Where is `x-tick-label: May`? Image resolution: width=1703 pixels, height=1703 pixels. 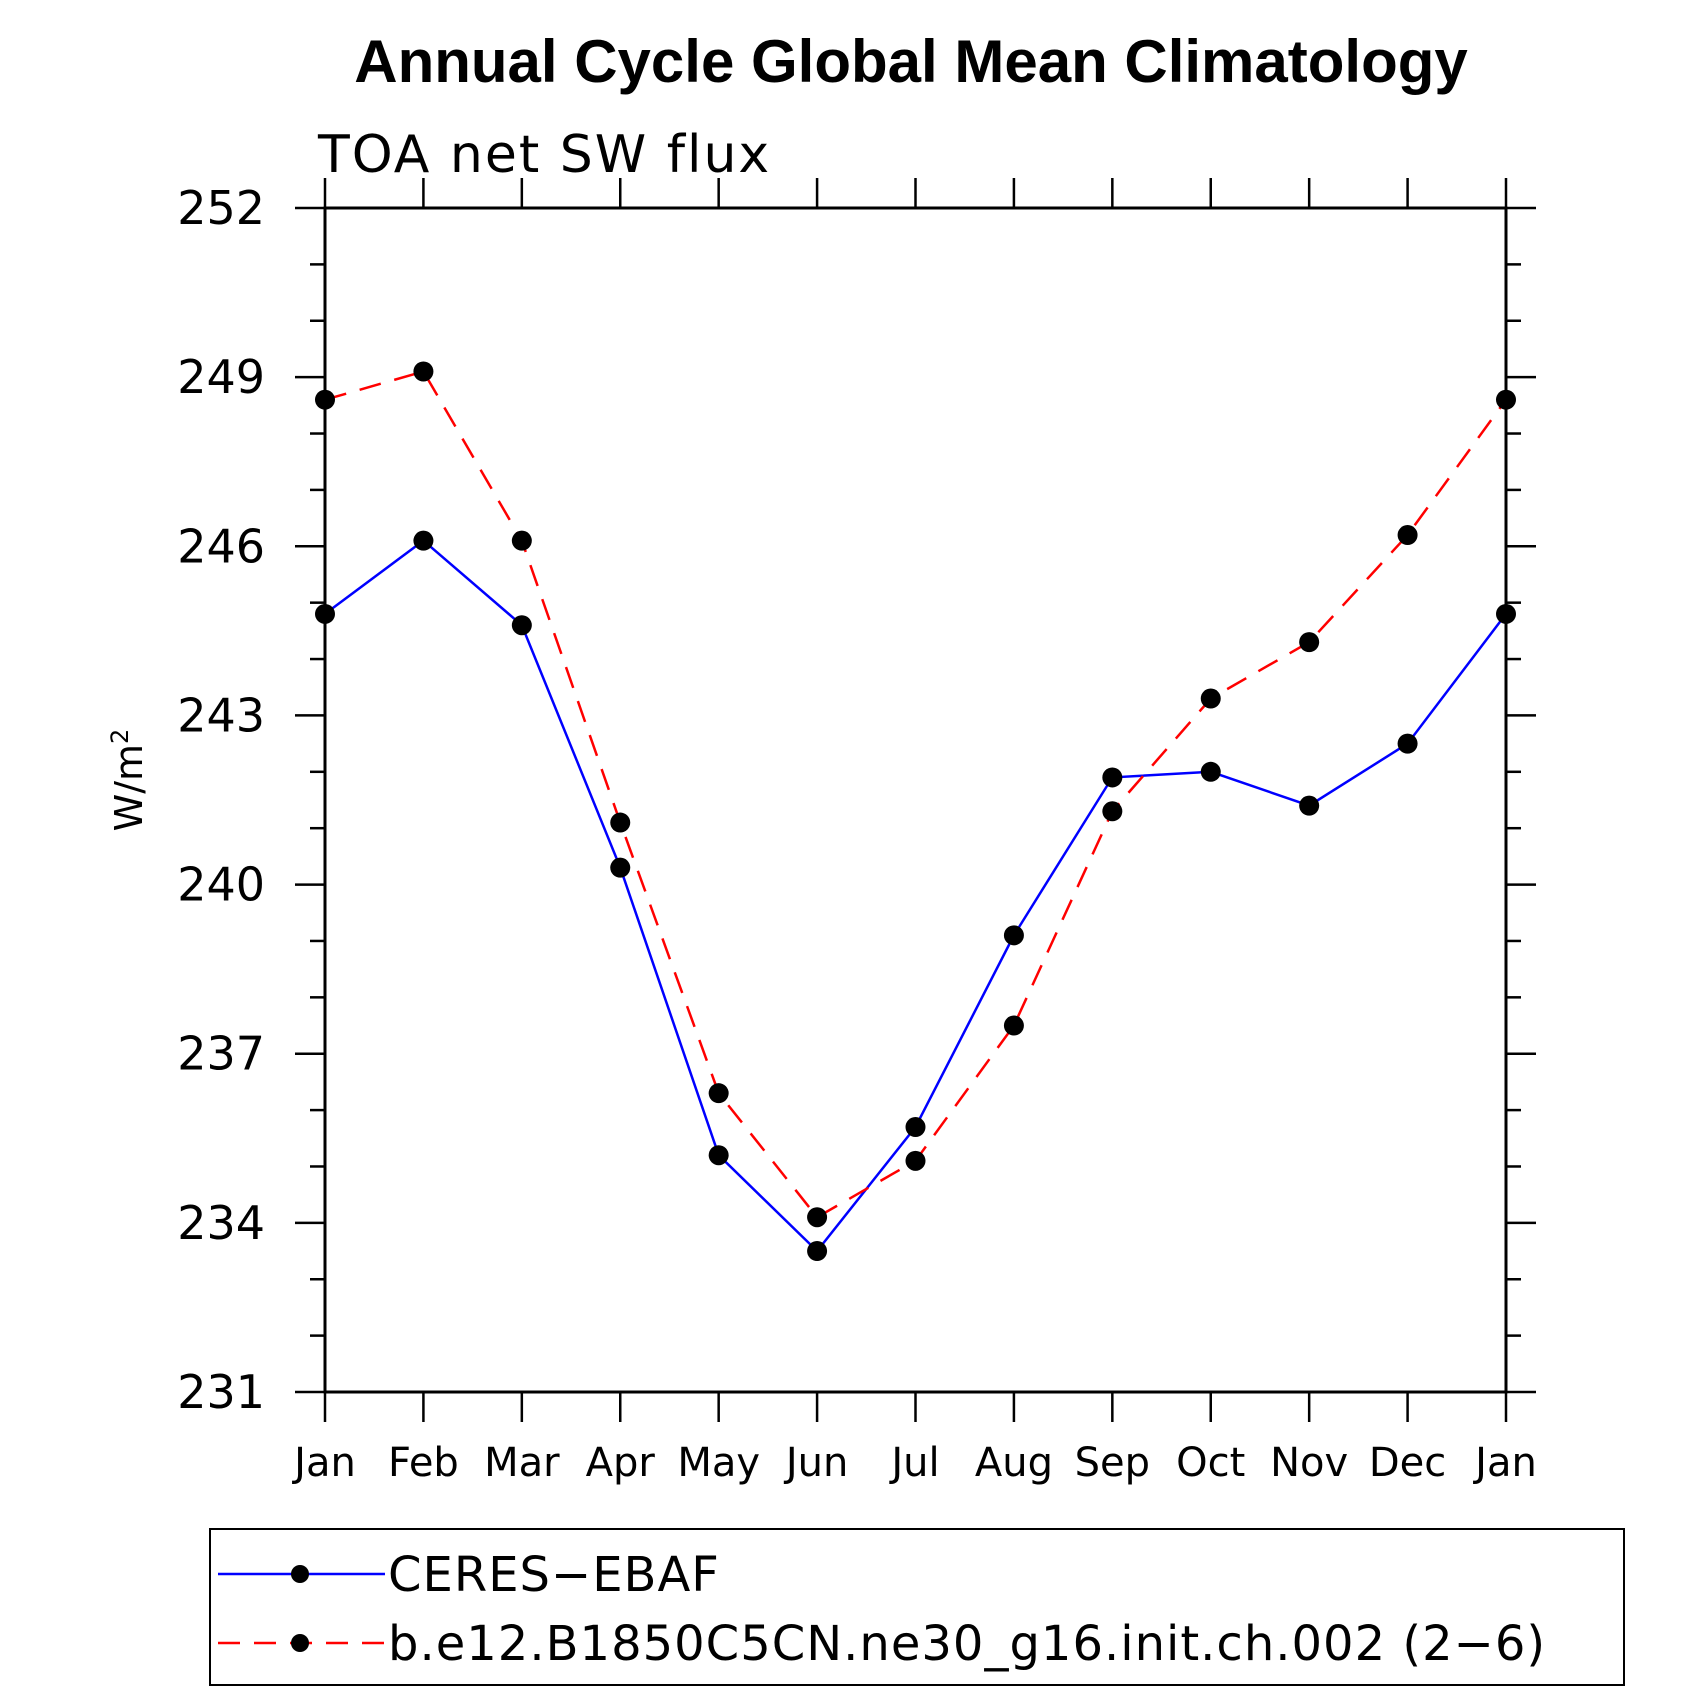 x-tick-label: May is located at coordinates (718, 1463).